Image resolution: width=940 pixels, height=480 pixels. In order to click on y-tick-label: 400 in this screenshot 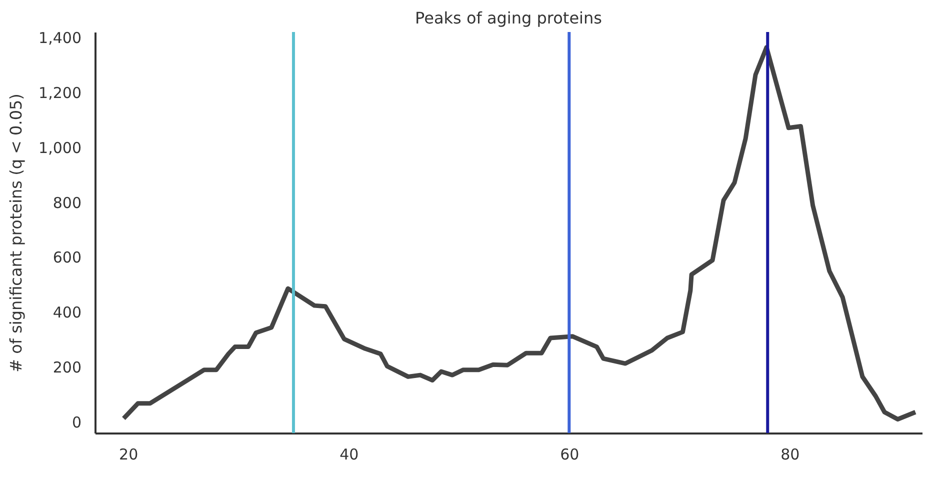, I will do `click(67, 313)`.